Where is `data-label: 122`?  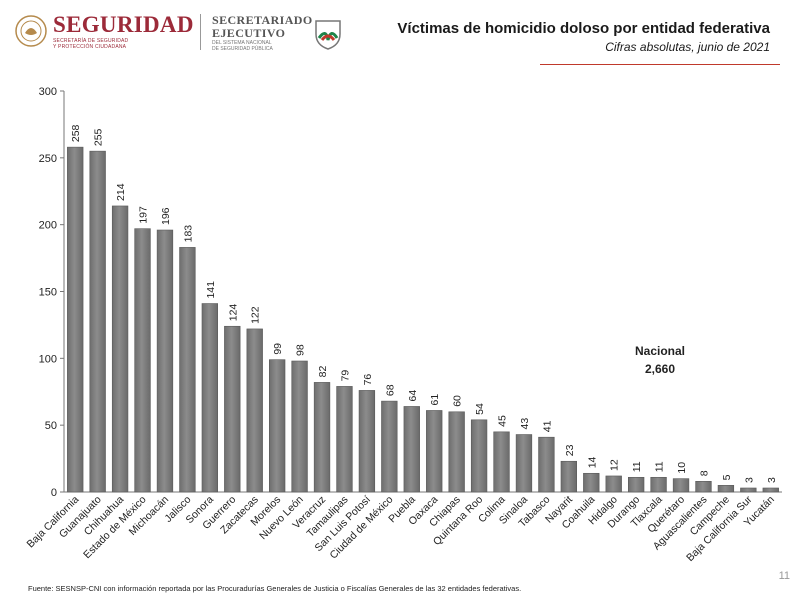
data-label: 122 is located at coordinates (256, 315).